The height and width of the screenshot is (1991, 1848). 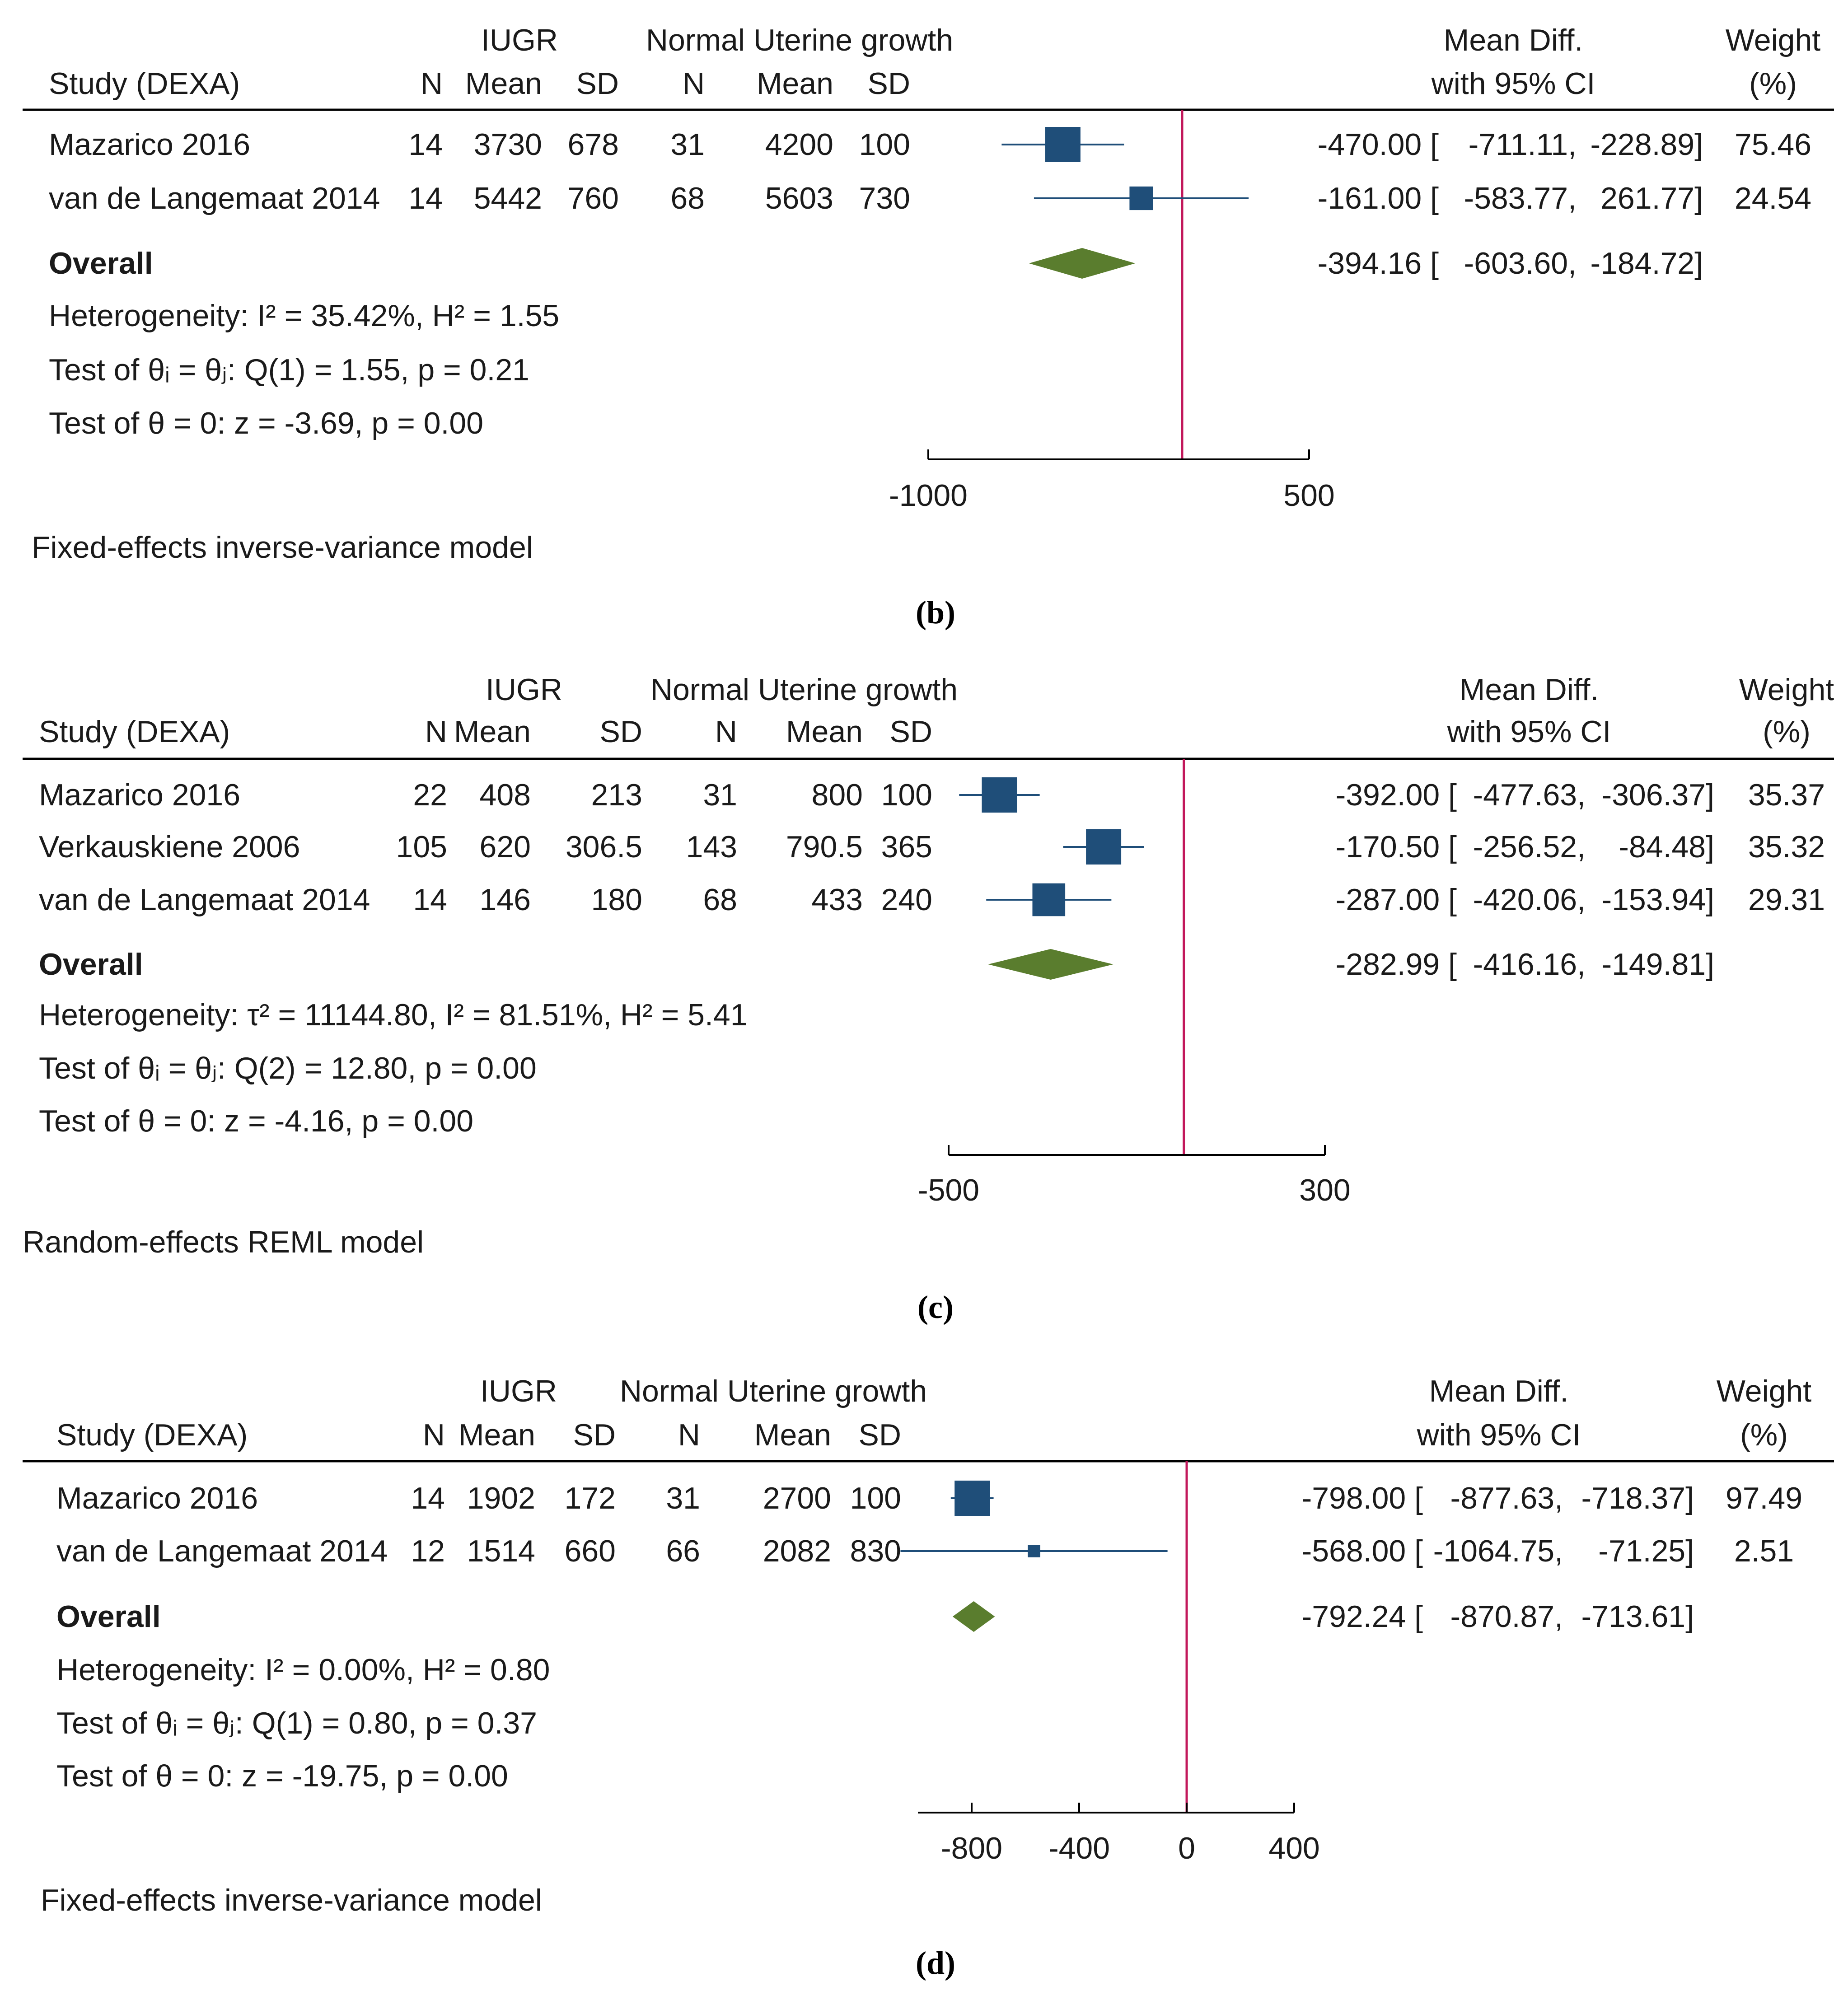 I want to click on ci-upper: -228.89], so click(x=1646, y=144).